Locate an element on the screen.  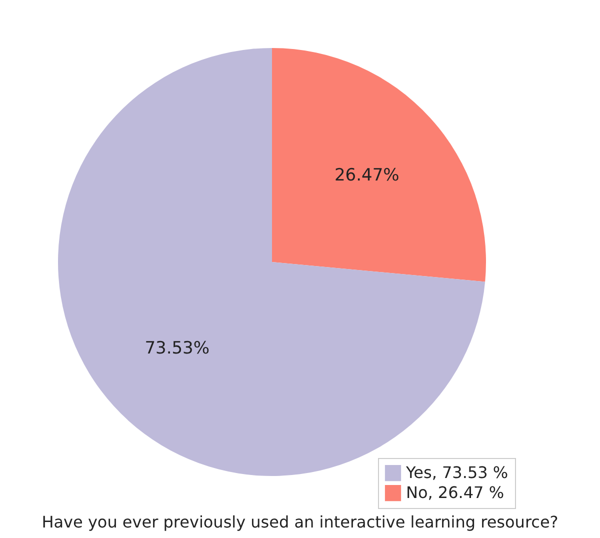
legend-label: No, 26.47 % is located at coordinates (455, 492).